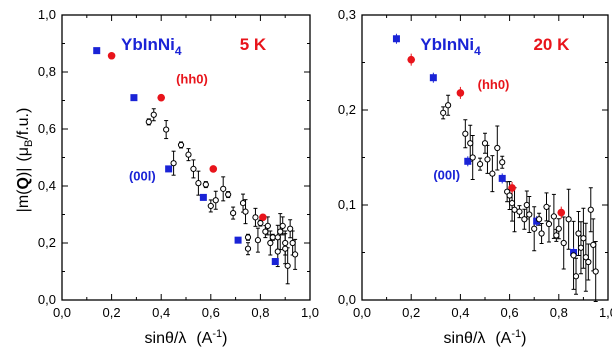  What do you see at coordinates (503, 338) in the screenshot?
I see `x-axis-label-unit: (A` at bounding box center [503, 338].